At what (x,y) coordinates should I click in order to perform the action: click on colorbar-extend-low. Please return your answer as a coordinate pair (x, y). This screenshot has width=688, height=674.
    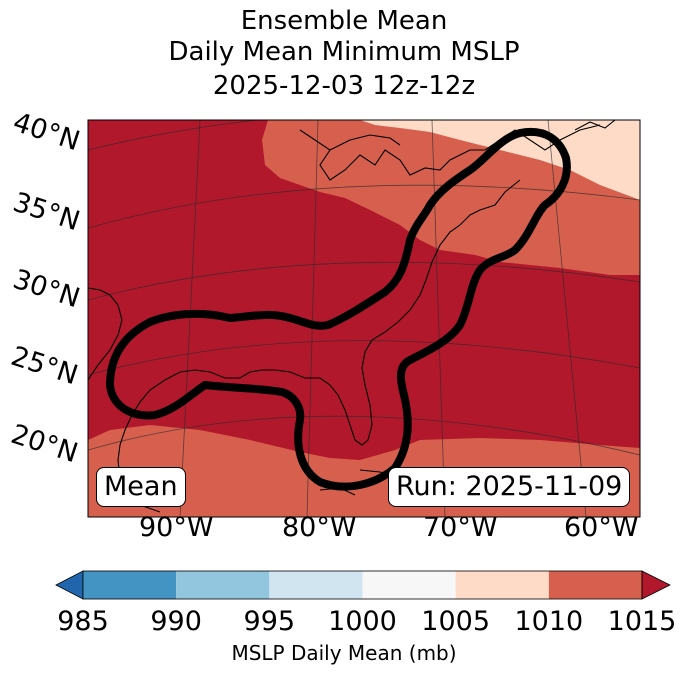
    Looking at the image, I should click on (69, 585).